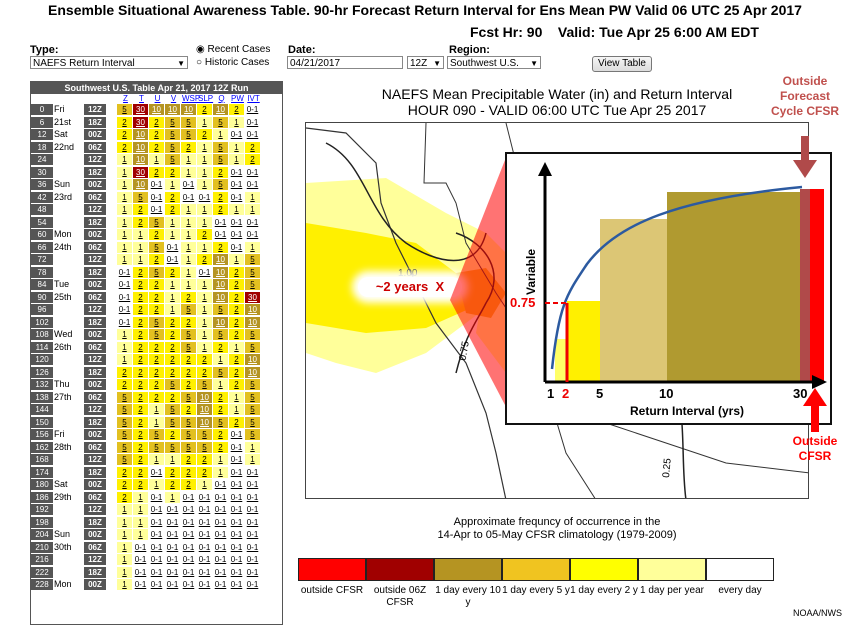  I want to click on column-header: U, so click(157, 98).